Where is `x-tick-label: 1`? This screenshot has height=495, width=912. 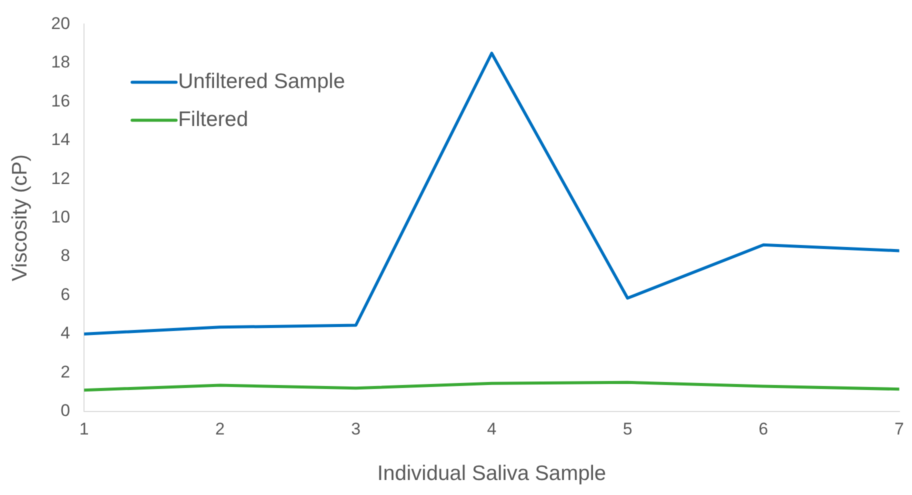
x-tick-label: 1 is located at coordinates (84, 428).